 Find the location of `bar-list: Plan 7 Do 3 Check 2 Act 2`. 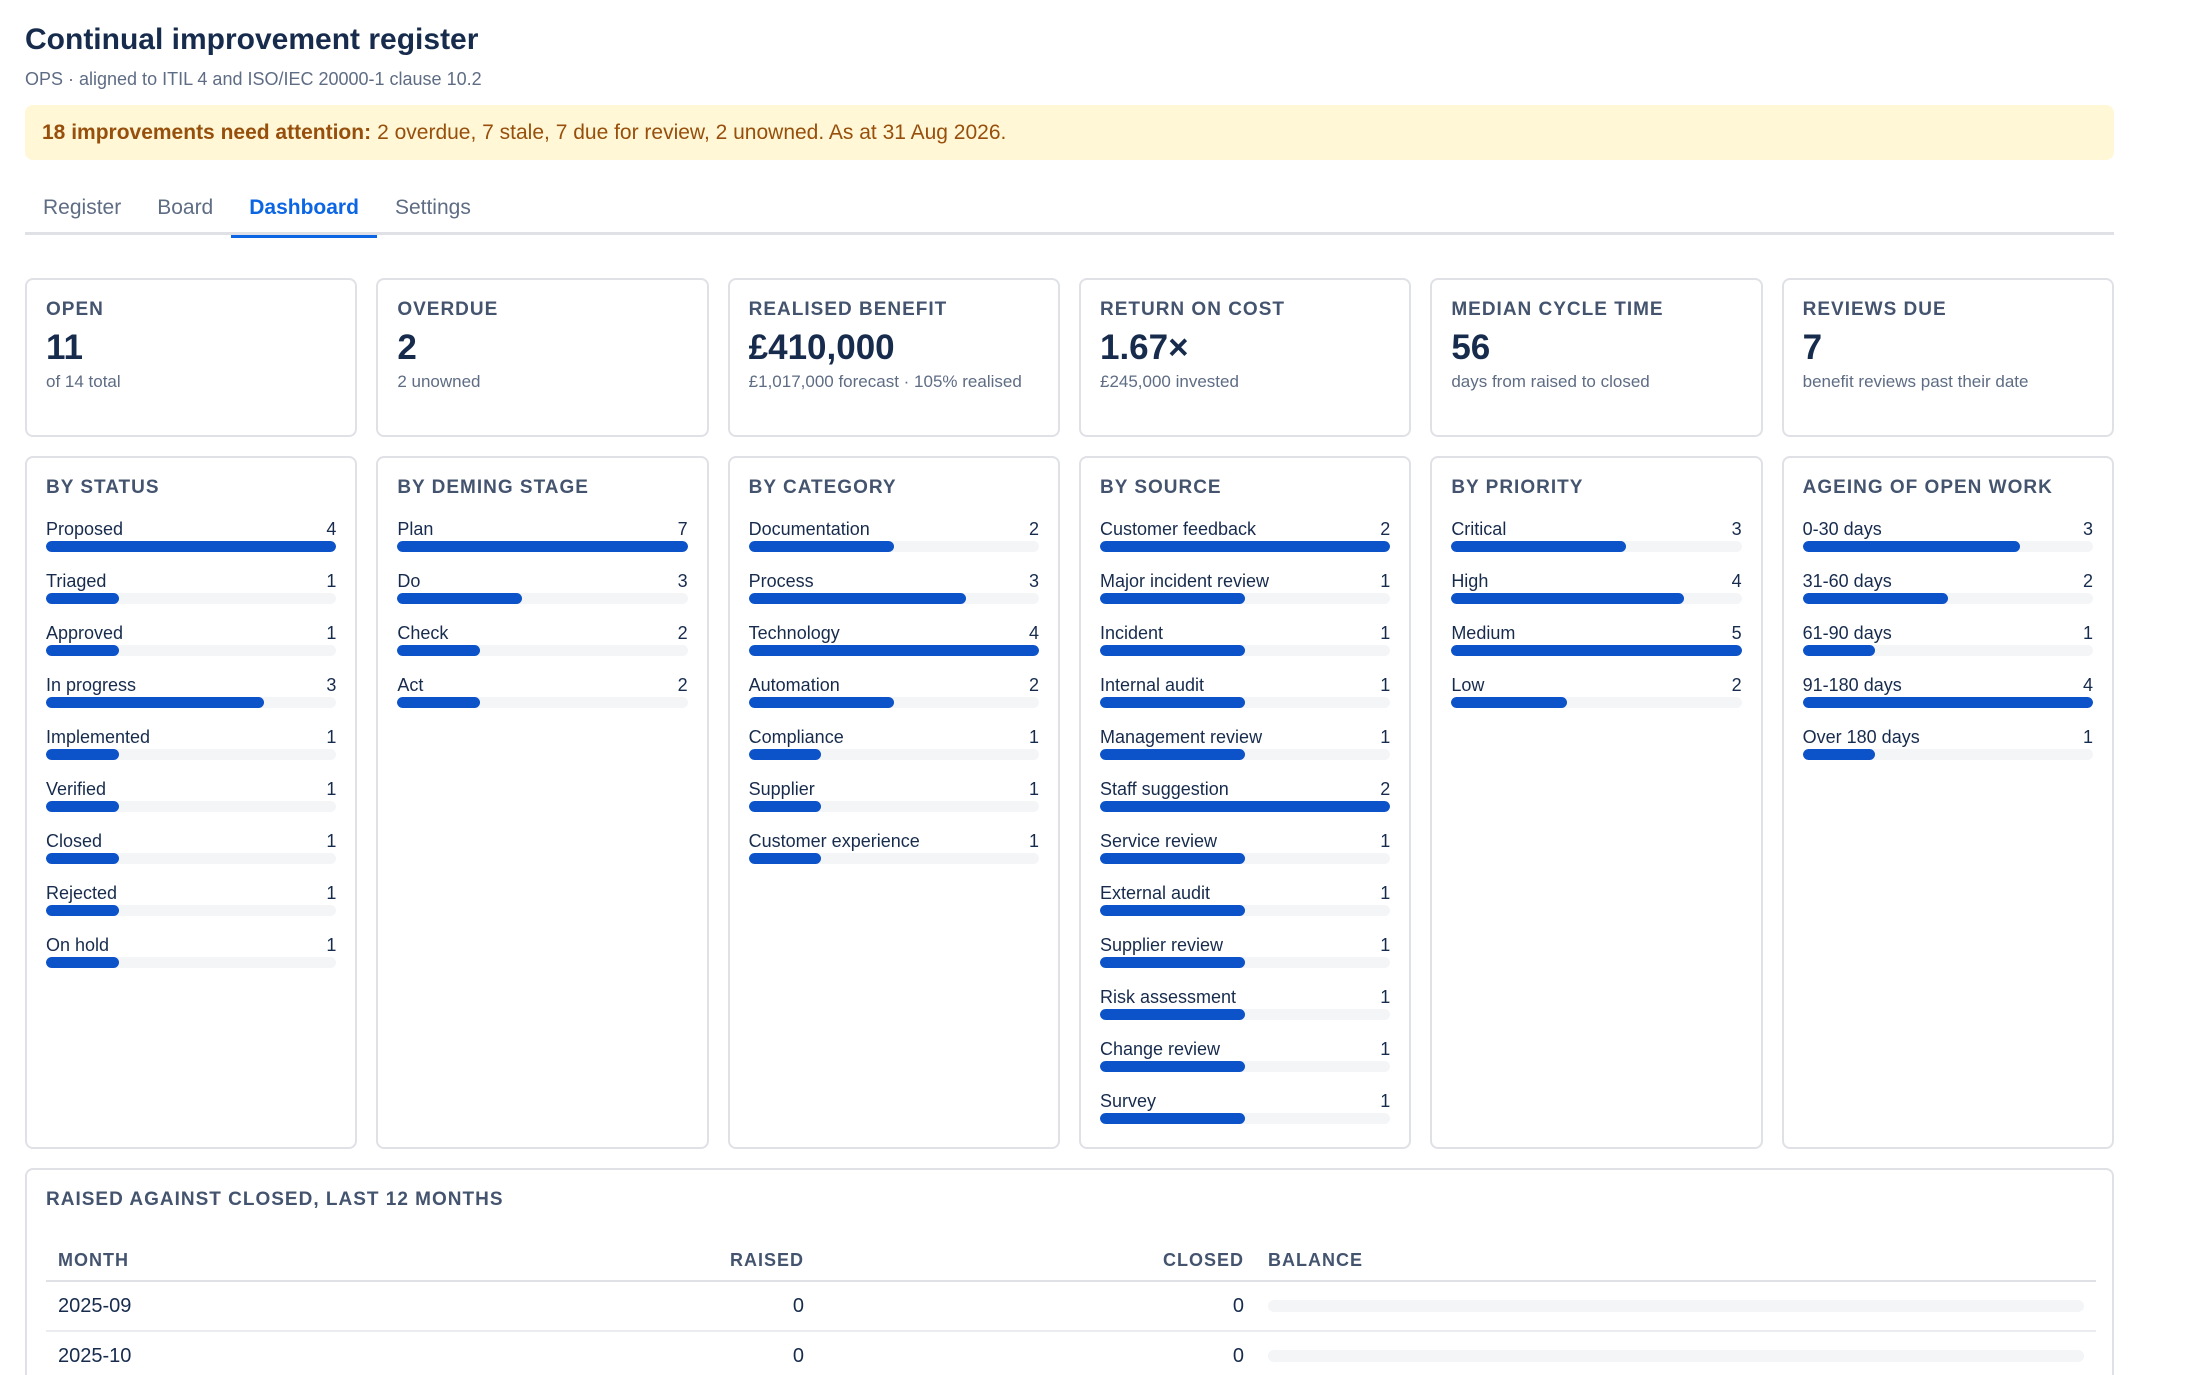

bar-list: Plan 7 Do 3 Check 2 Act 2 is located at coordinates (542, 623).